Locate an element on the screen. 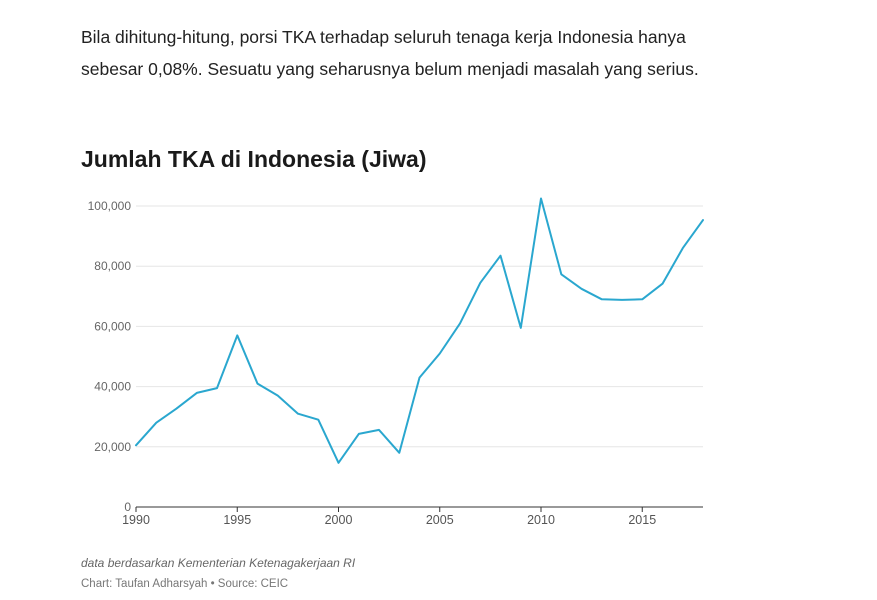 This screenshot has height=600, width=877. x-tick-label: 1995 is located at coordinates (237, 520).